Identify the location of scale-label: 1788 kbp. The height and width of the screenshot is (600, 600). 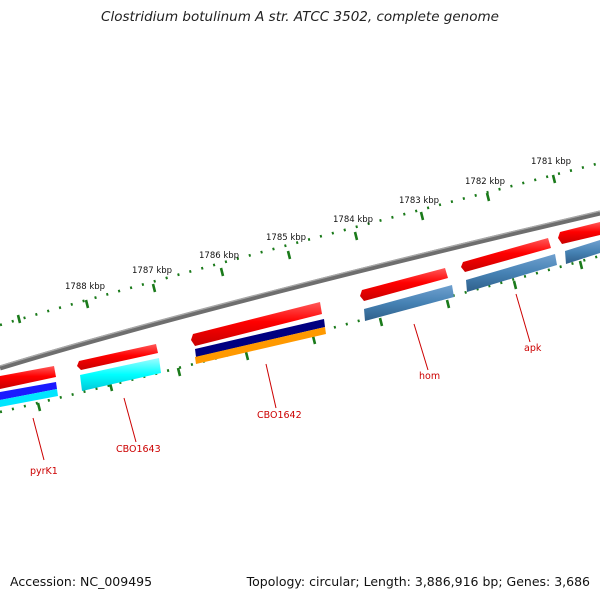
(85, 287).